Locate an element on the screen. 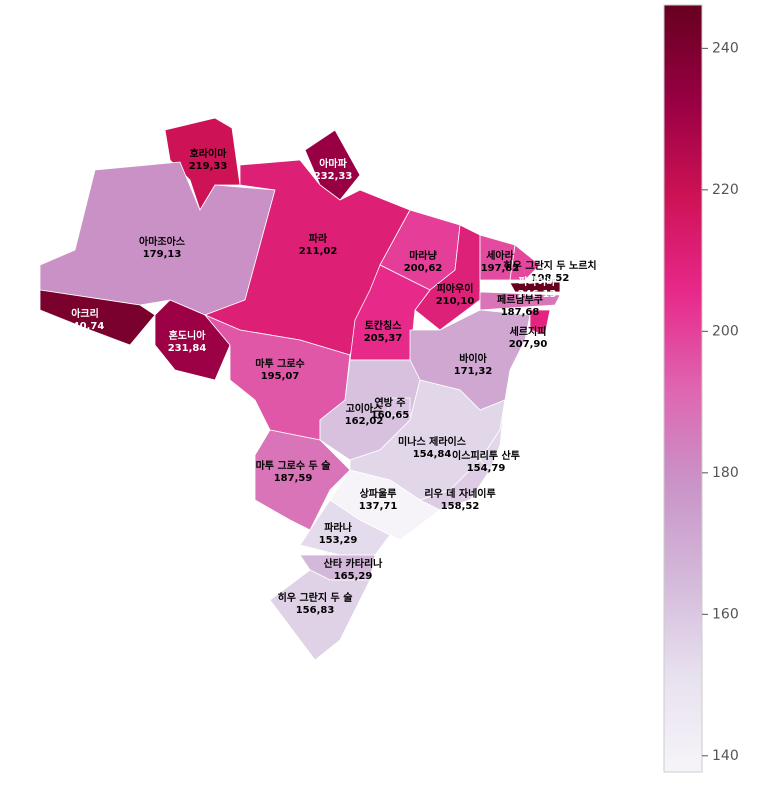 Image resolution: width=777 pixels, height=797 pixels. region-name: 페르남부쿠 is located at coordinates (520, 299).